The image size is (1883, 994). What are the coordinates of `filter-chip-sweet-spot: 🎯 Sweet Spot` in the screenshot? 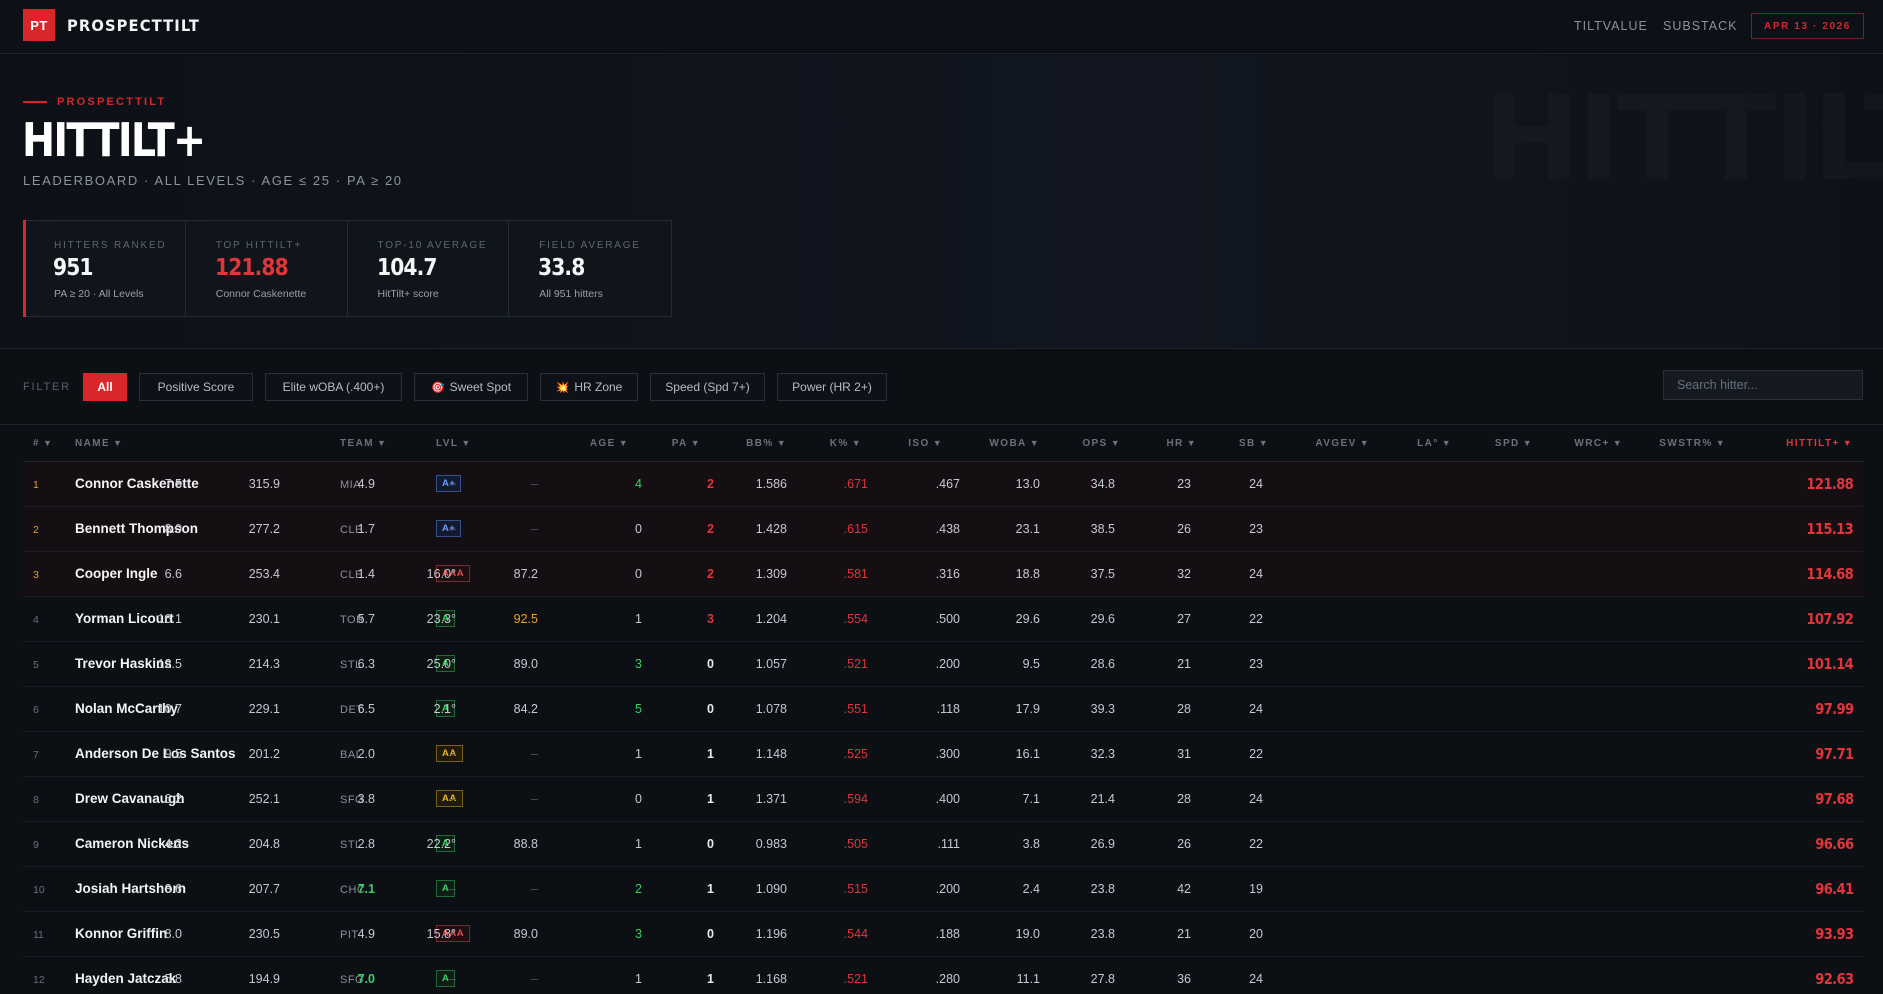 It's located at (471, 387).